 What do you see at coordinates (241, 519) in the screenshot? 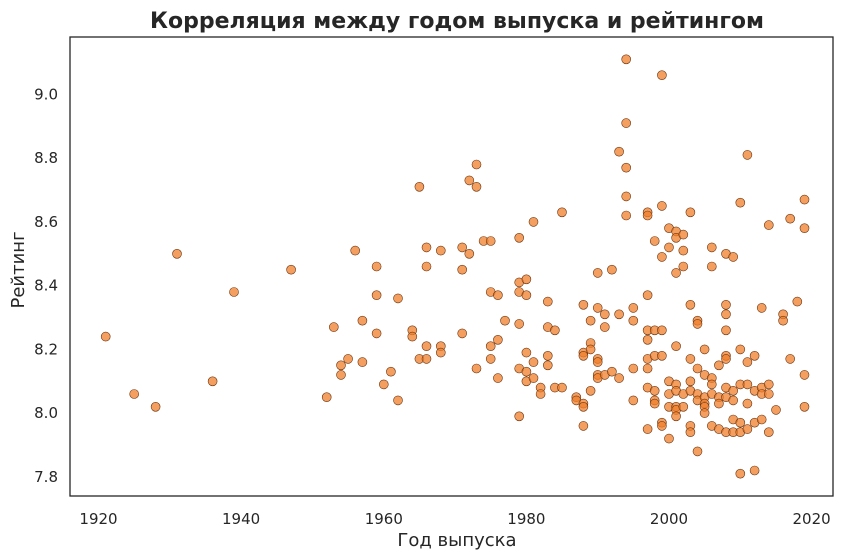
I see `x-tick-label: 1940` at bounding box center [241, 519].